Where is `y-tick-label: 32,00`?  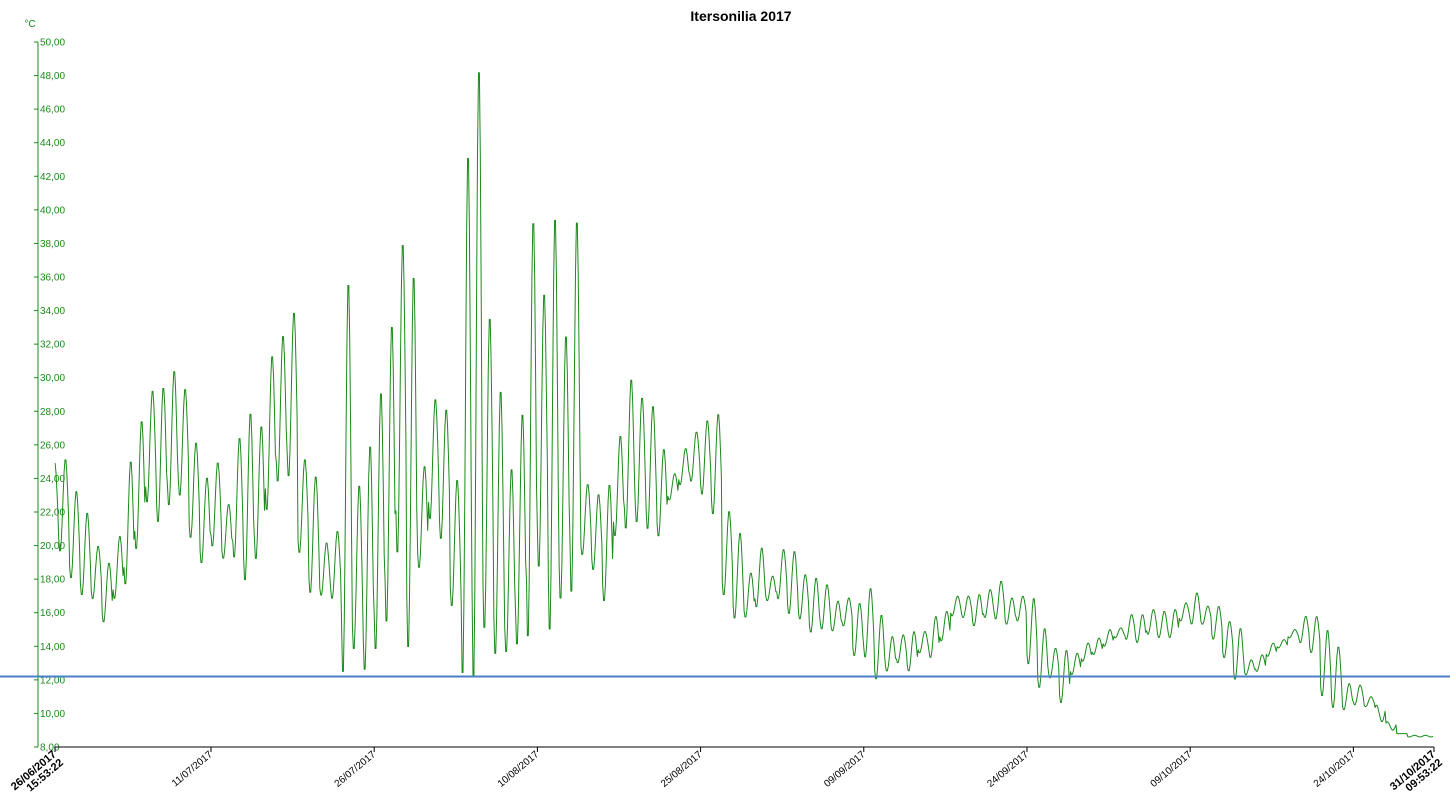
y-tick-label: 32,00 is located at coordinates (52, 345).